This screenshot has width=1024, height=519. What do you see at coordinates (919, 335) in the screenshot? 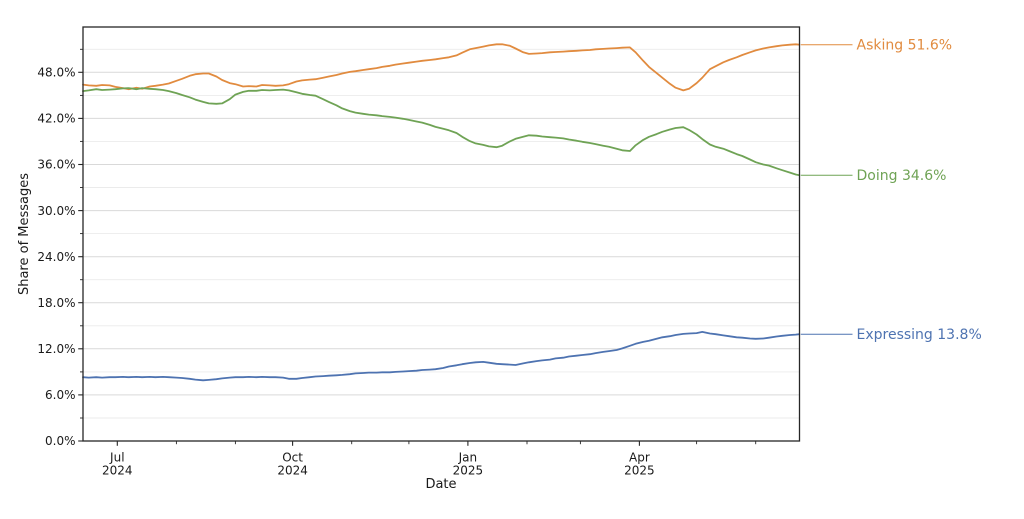
I see `series-end-label-expressing: Expressing 13.8%` at bounding box center [919, 335].